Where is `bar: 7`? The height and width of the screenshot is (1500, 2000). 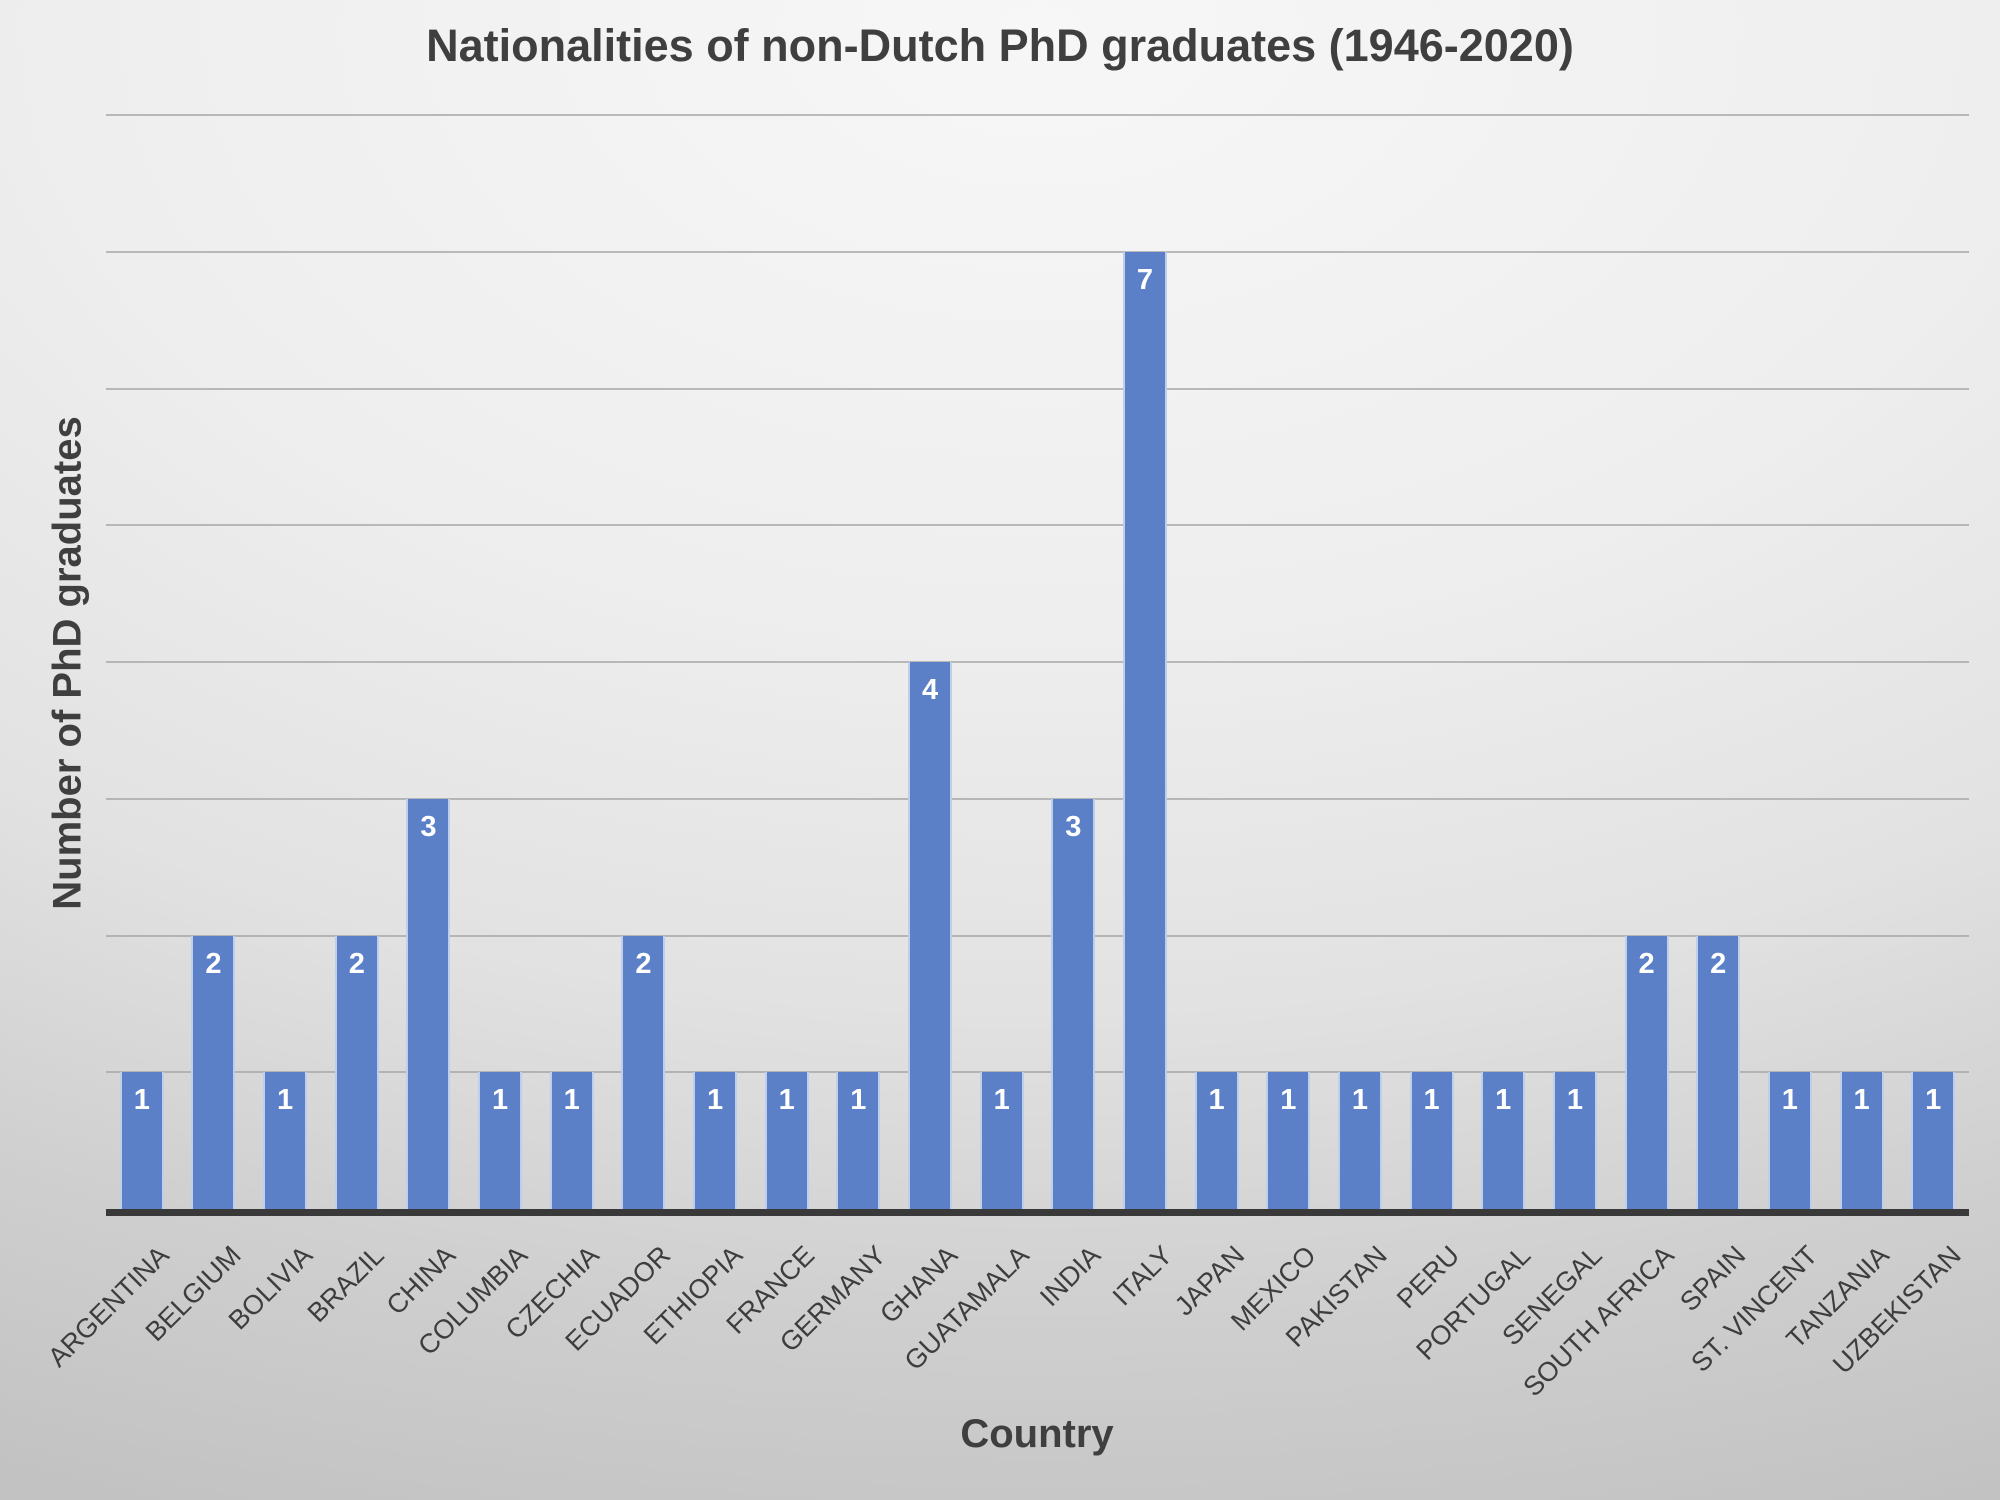
bar: 7 is located at coordinates (1144, 730).